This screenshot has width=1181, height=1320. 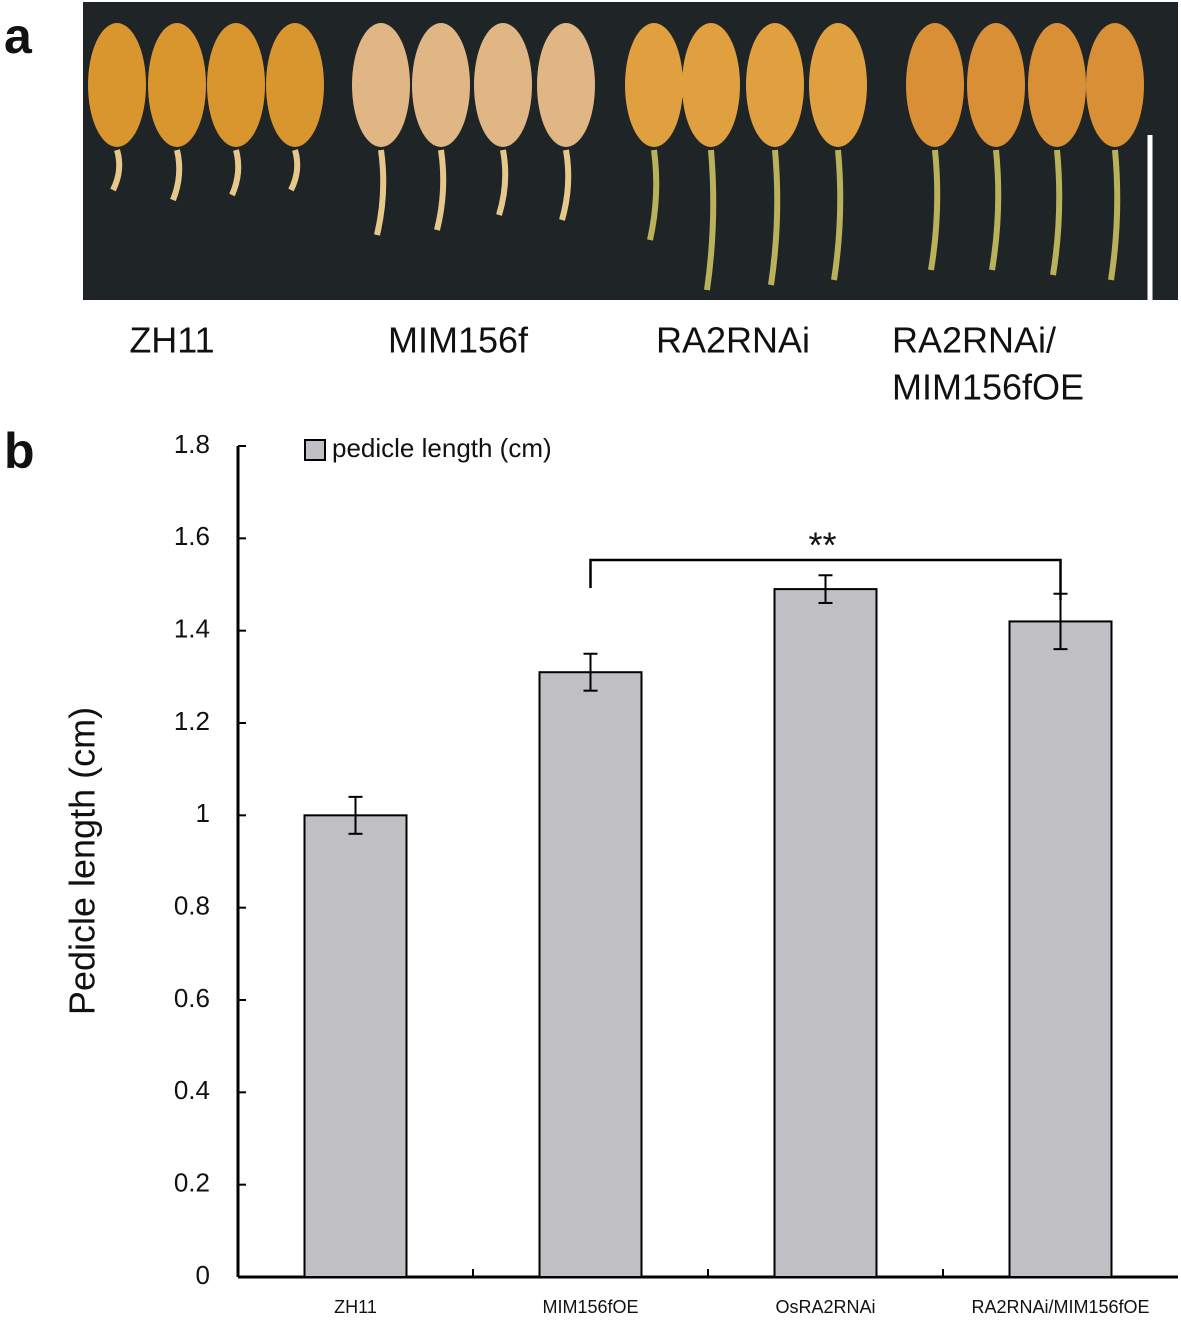 What do you see at coordinates (18, 36) in the screenshot?
I see `panel-label: a` at bounding box center [18, 36].